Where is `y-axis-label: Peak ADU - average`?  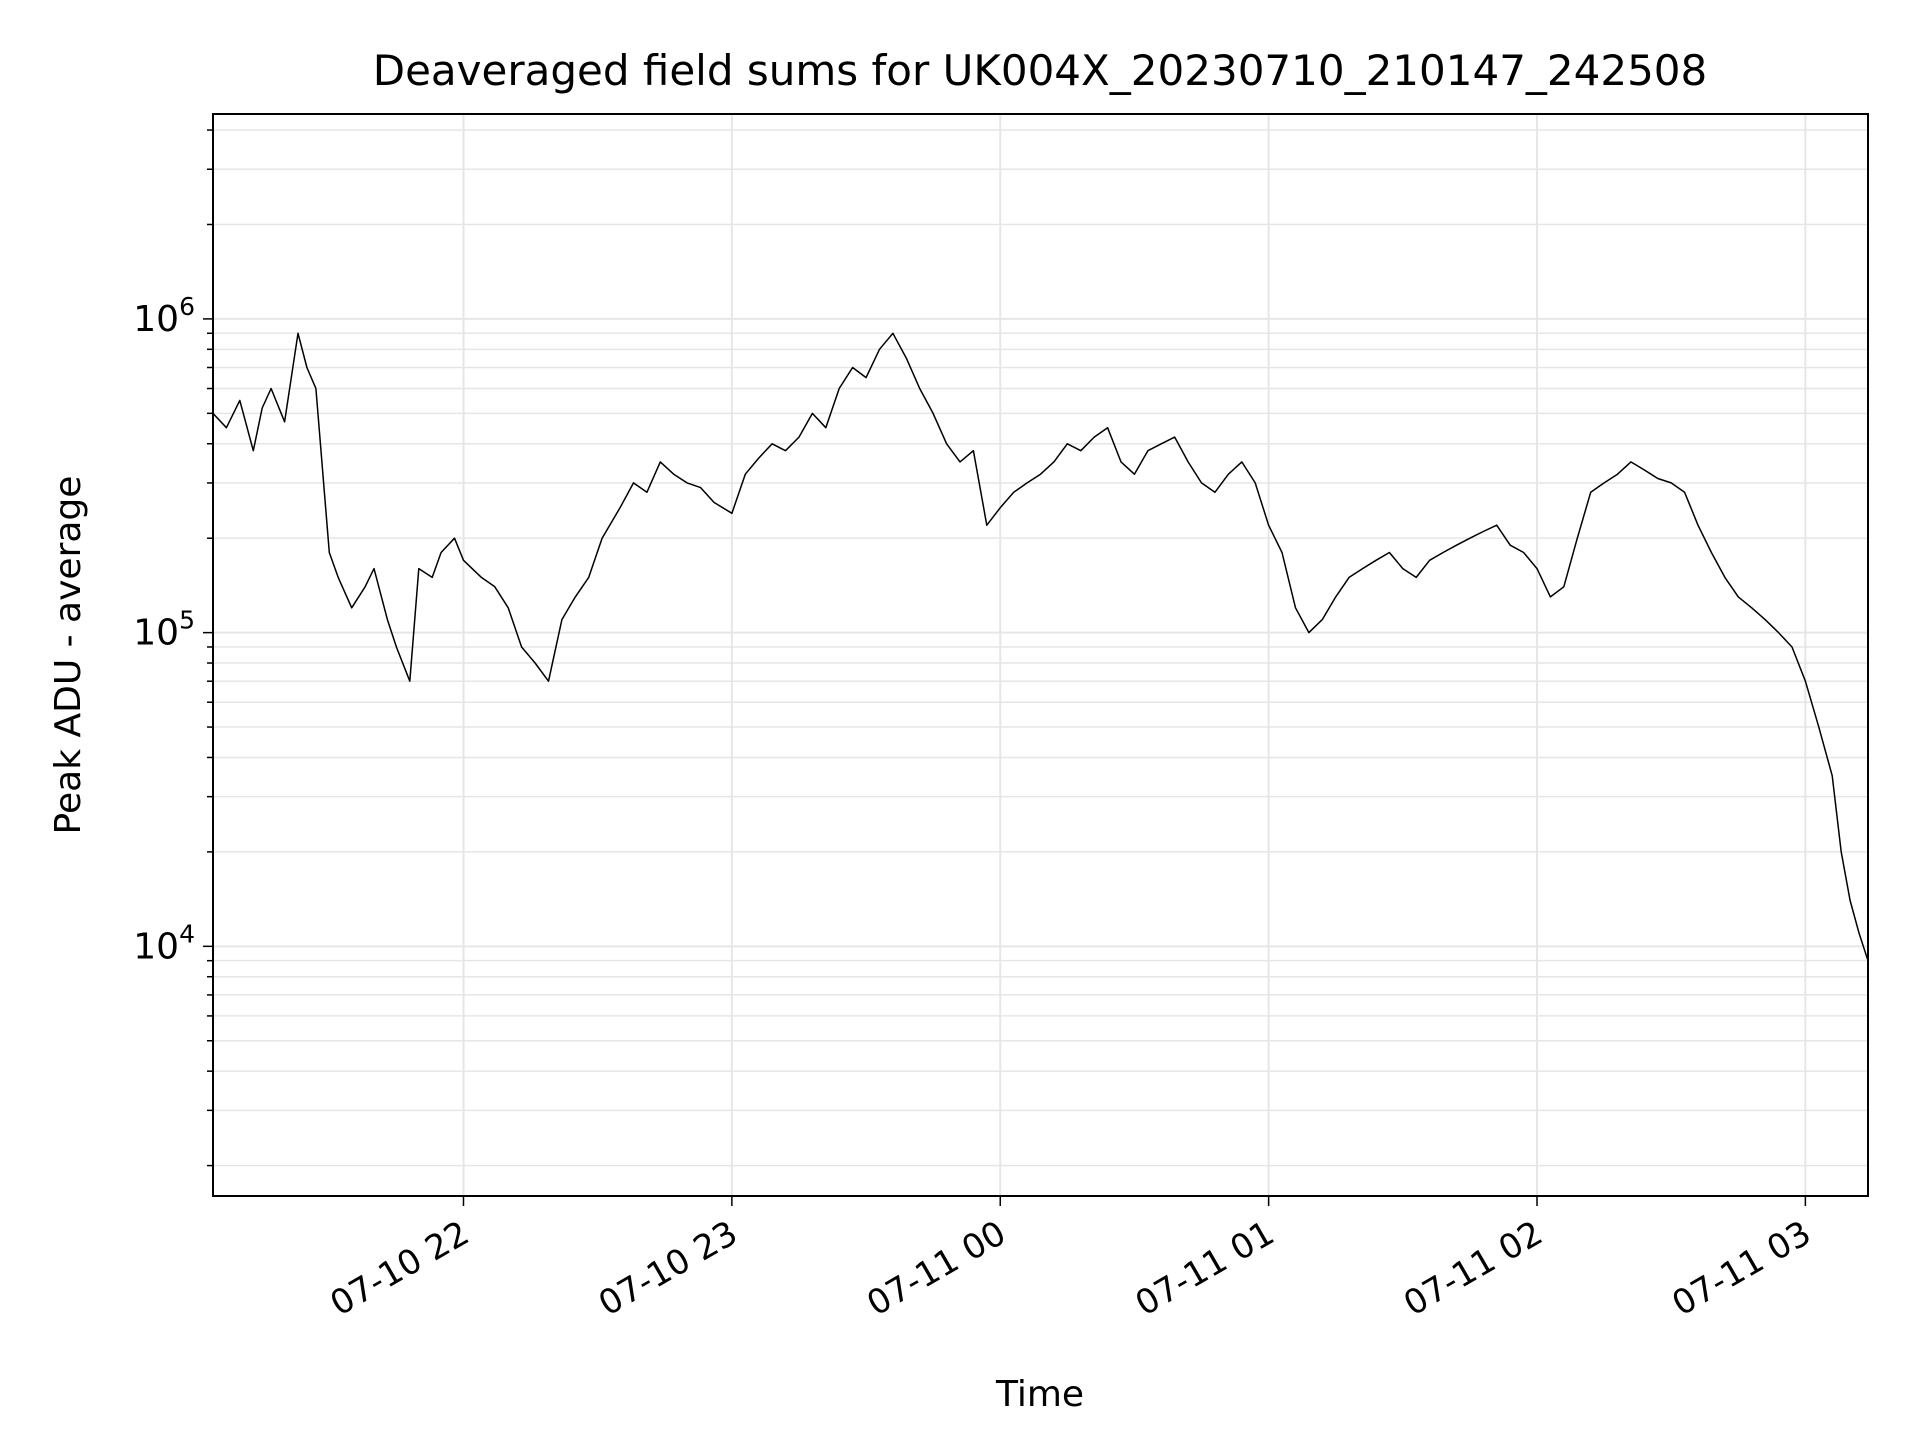 y-axis-label: Peak ADU - average is located at coordinates (68, 655).